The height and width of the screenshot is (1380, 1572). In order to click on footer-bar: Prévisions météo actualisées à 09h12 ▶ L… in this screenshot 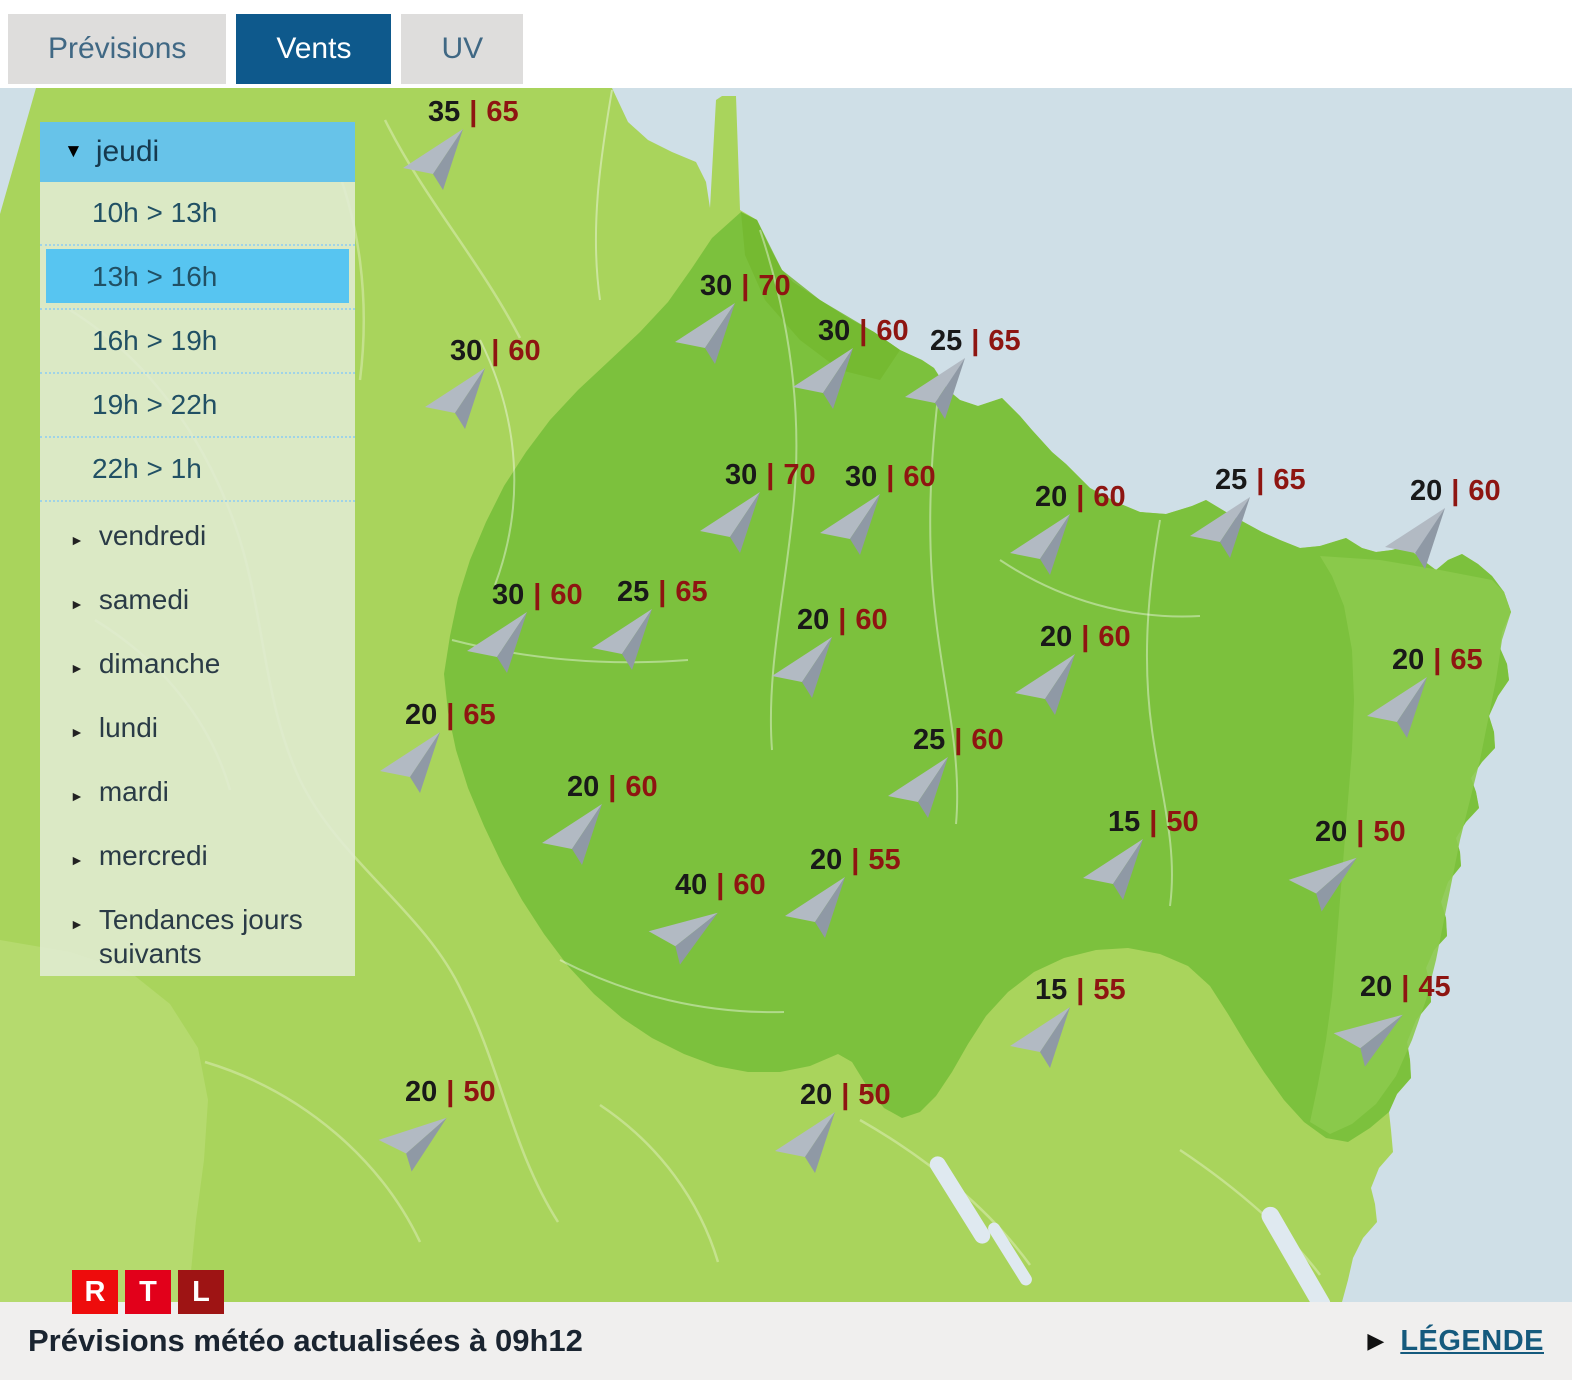, I will do `click(786, 1341)`.